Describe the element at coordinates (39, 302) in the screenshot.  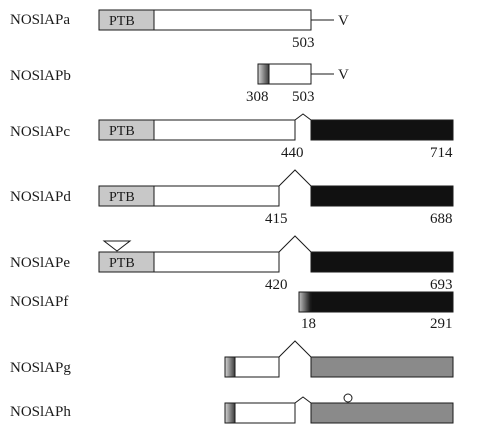
I see `isoform-label-f: NOSlAPf` at that location.